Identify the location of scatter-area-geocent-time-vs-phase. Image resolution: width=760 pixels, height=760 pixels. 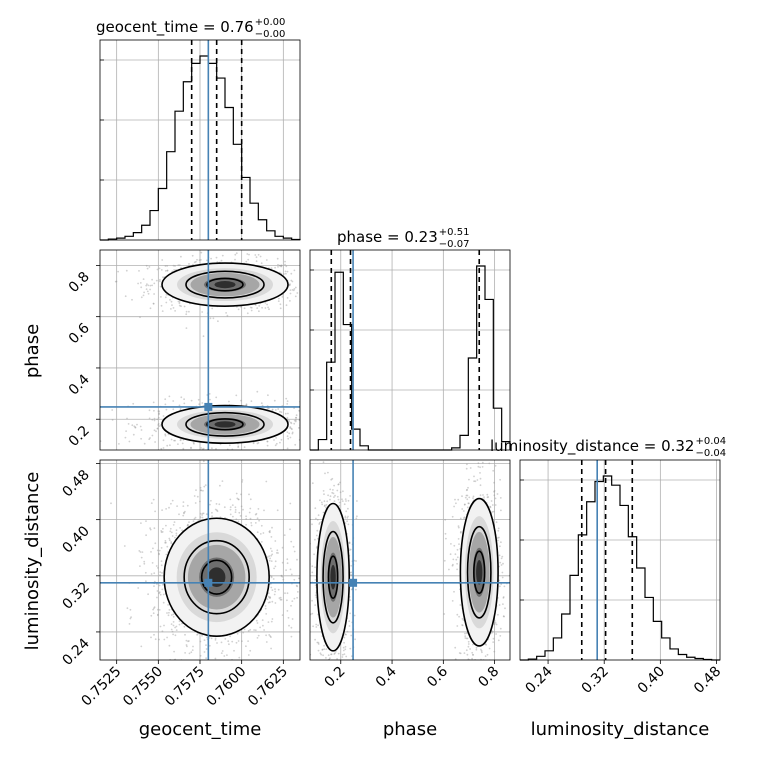
(205, 350).